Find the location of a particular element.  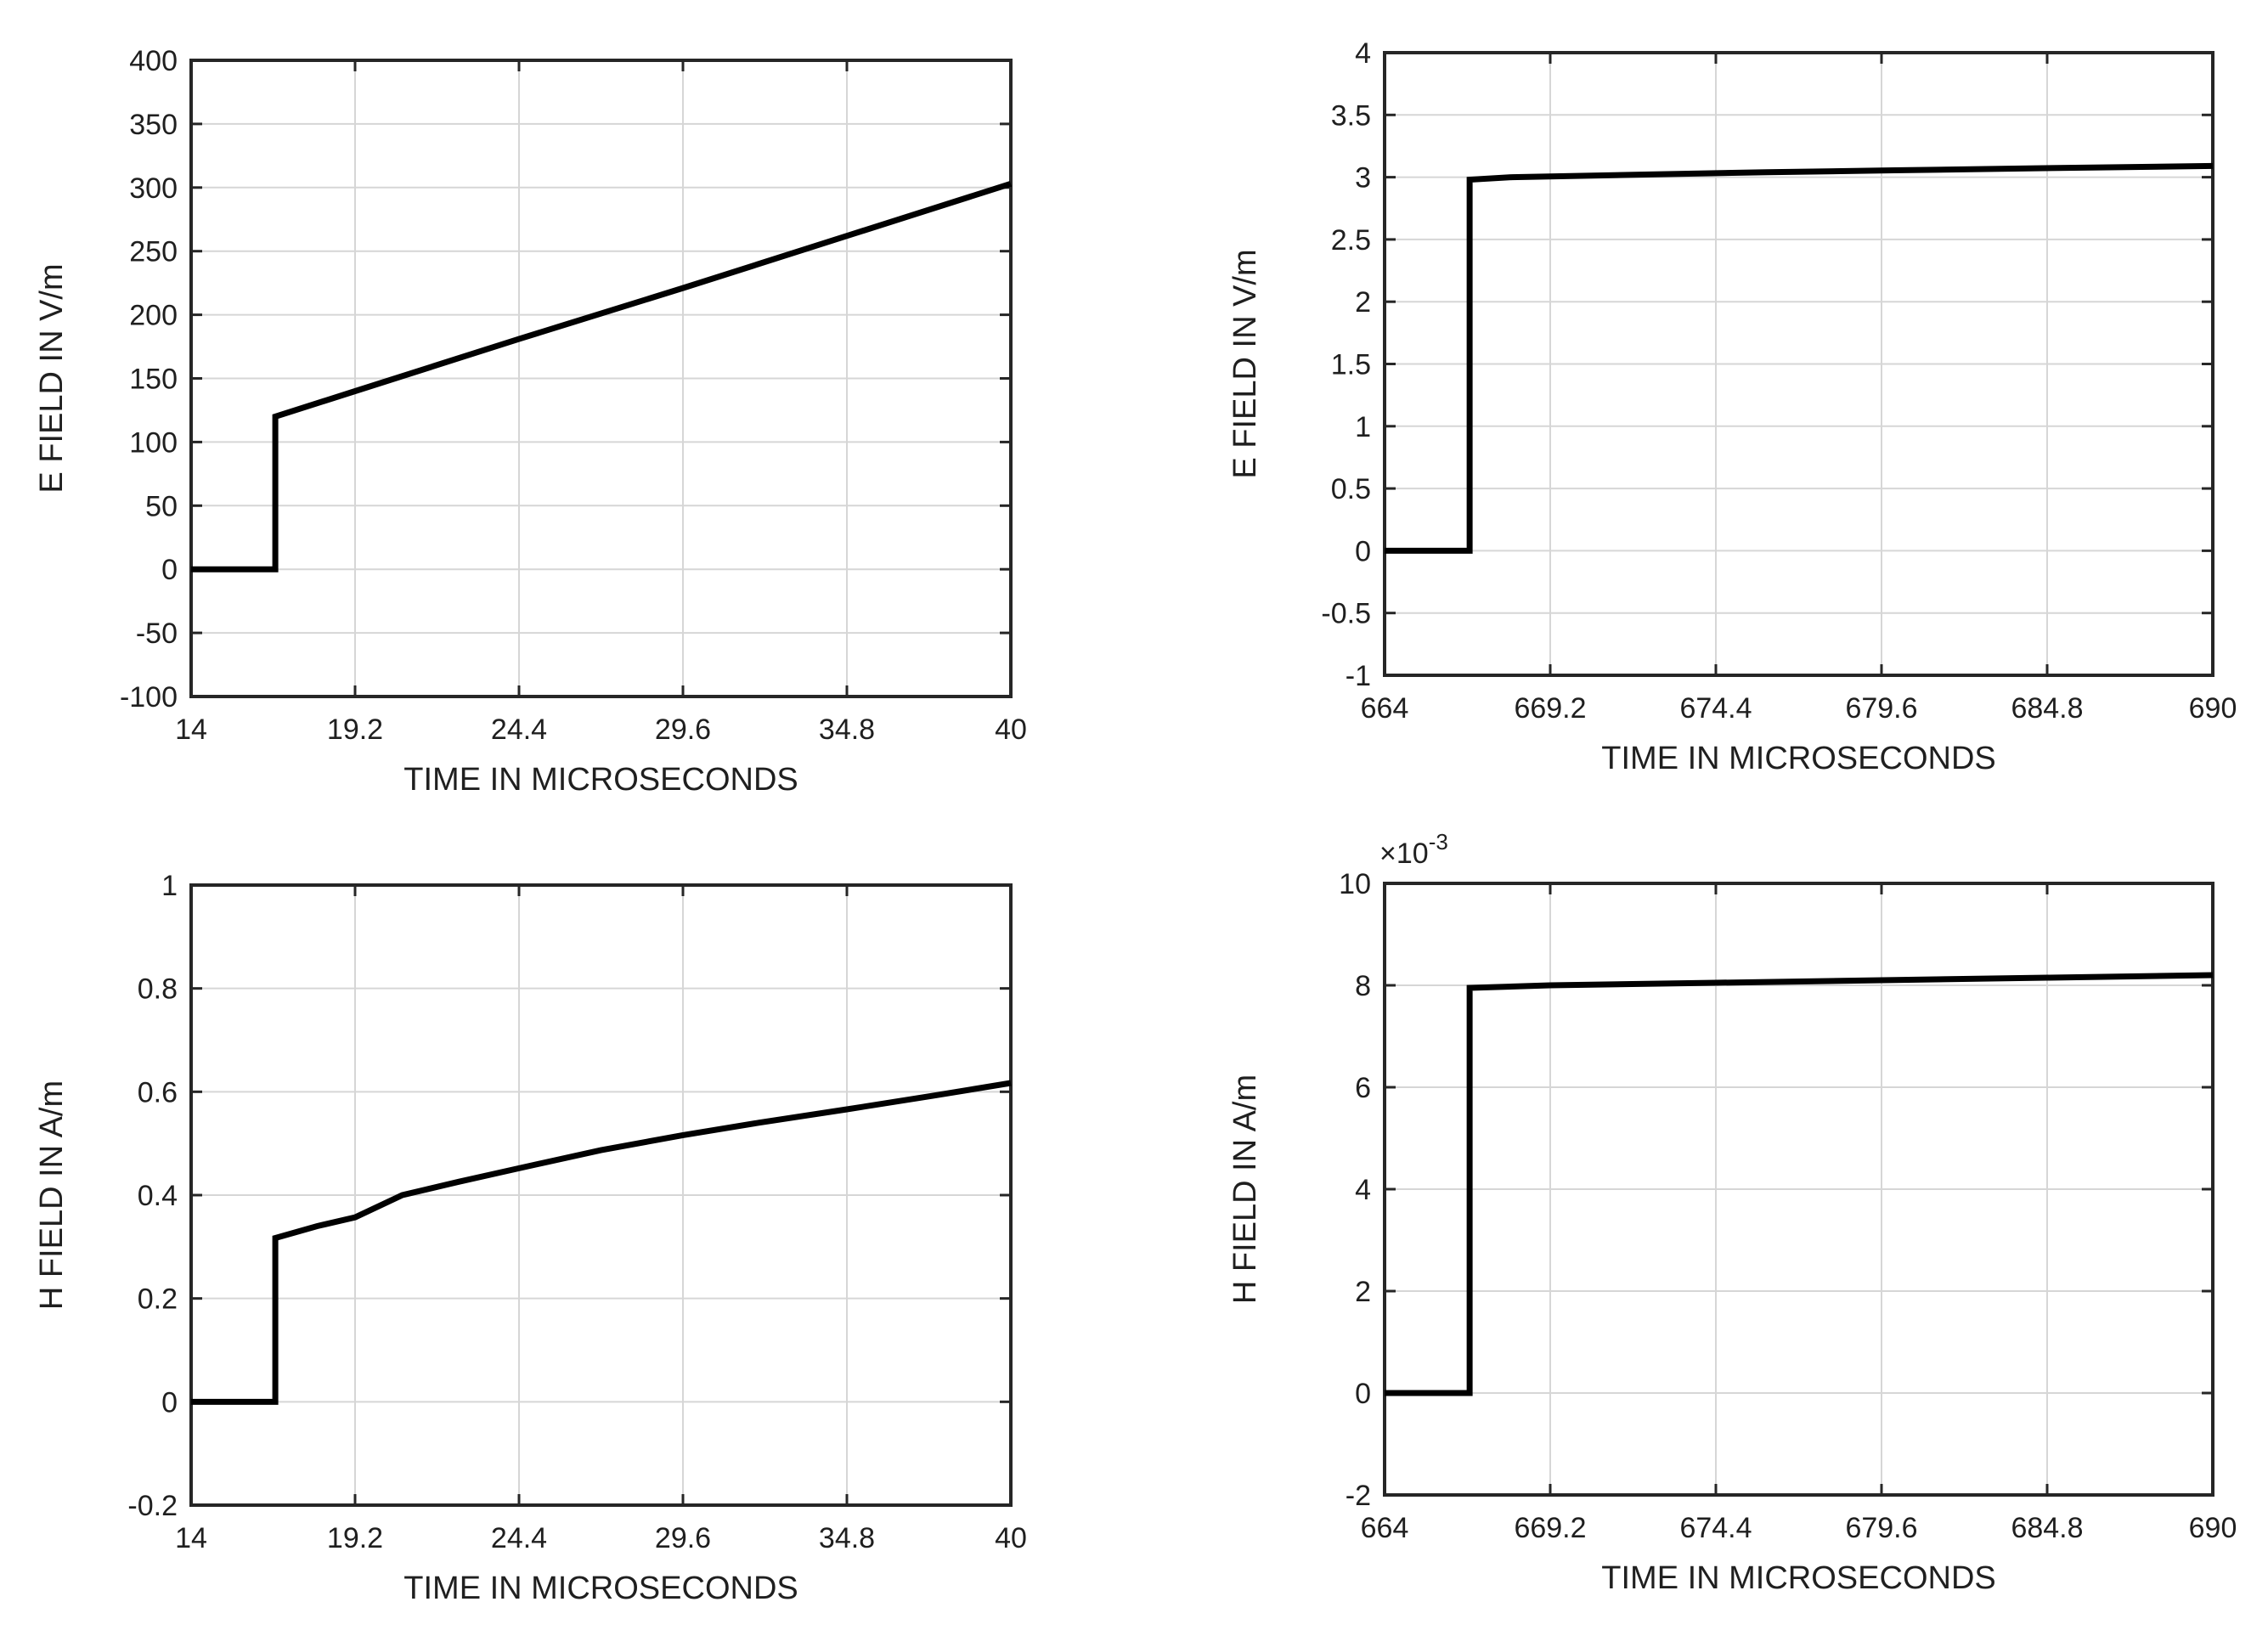

y-tick-label: 6 is located at coordinates (1363, 1088).